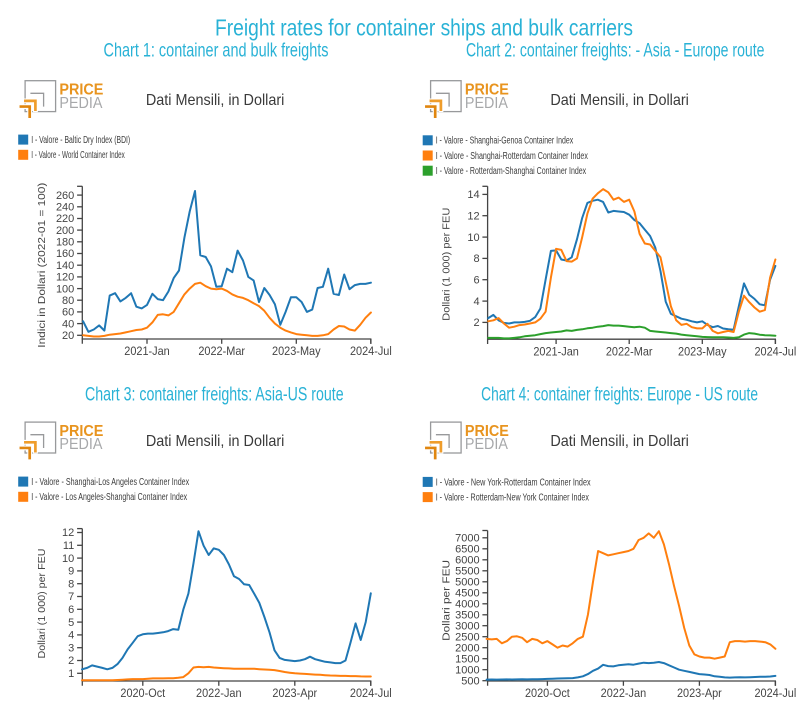 Image resolution: width=809 pixels, height=722 pixels. I want to click on svg-text: Dollari per FEU, so click(447, 600).